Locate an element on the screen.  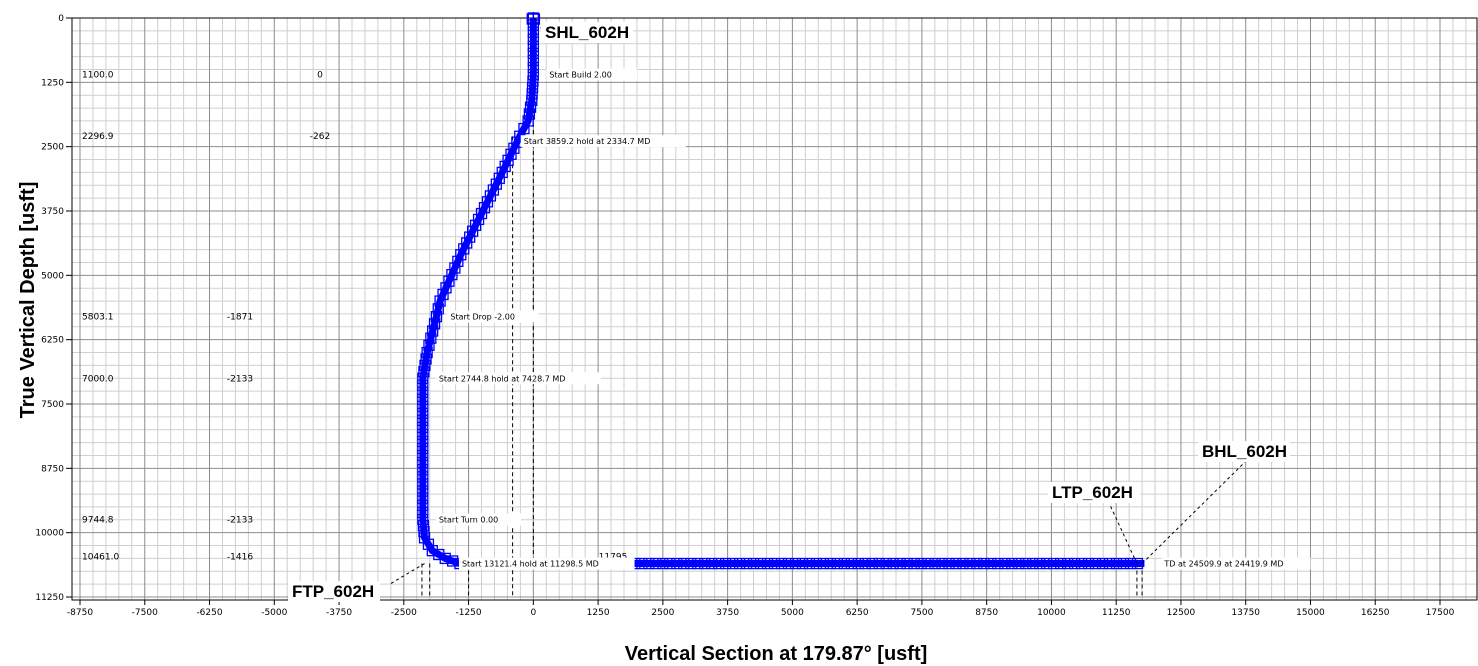
x-tick-label: 8750 is located at coordinates (986, 613).